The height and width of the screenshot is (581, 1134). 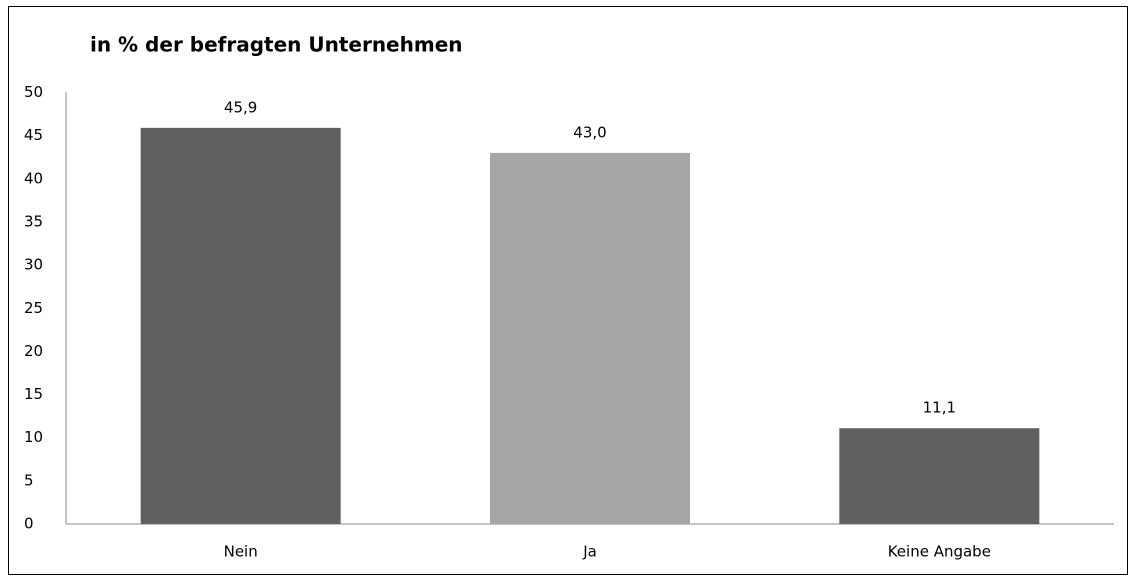 What do you see at coordinates (33, 351) in the screenshot?
I see `y-tick-label: 20` at bounding box center [33, 351].